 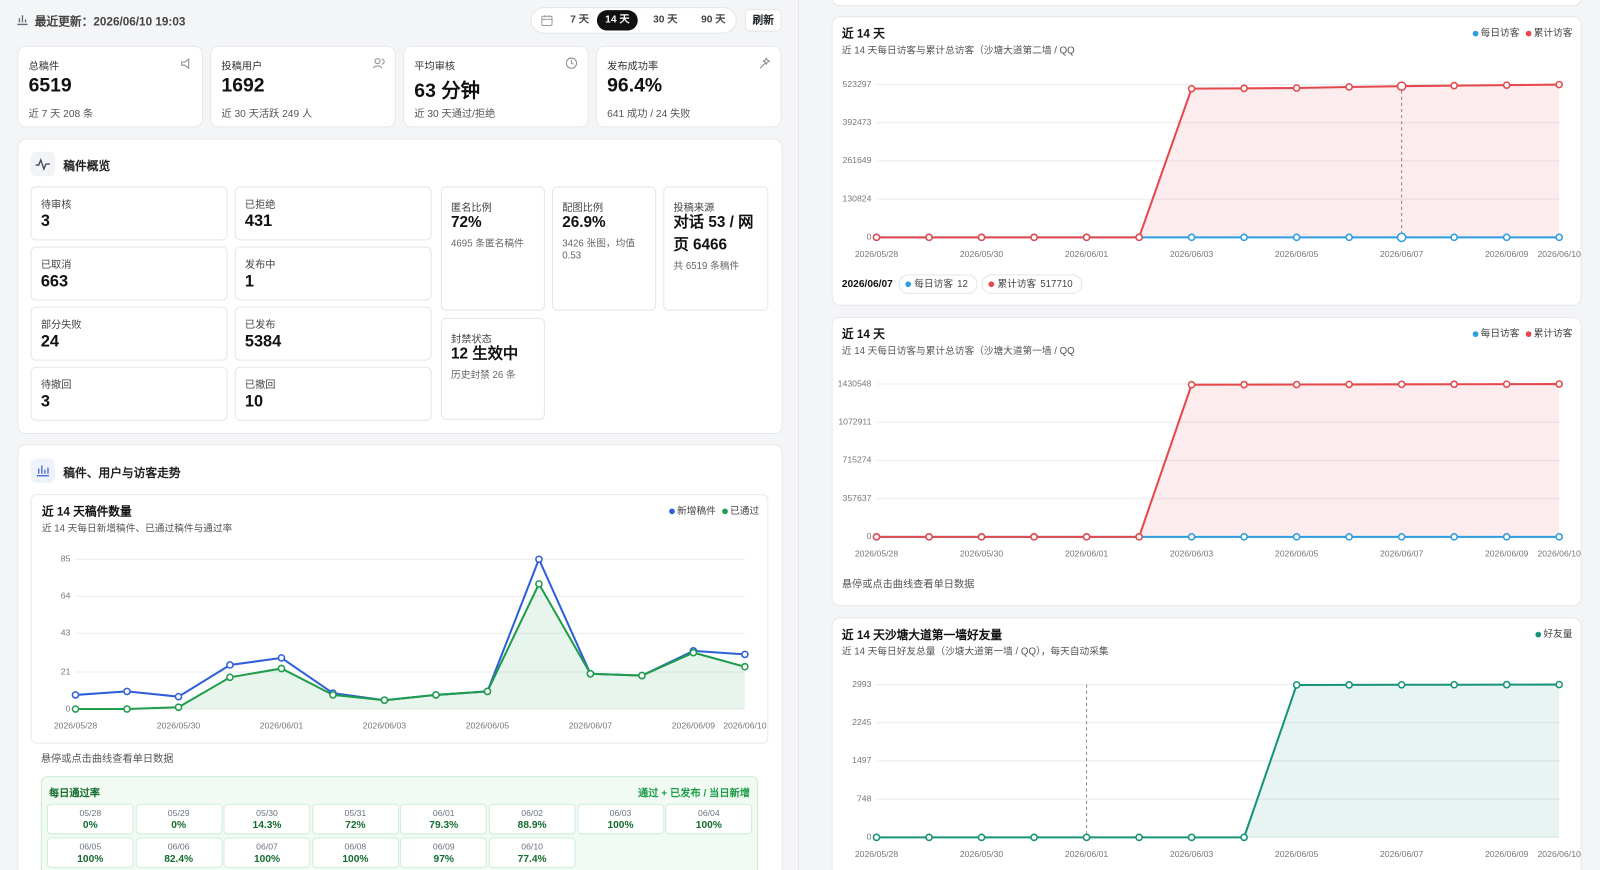 I want to click on pass-rate-cell: 05/31 72%, so click(x=355, y=819).